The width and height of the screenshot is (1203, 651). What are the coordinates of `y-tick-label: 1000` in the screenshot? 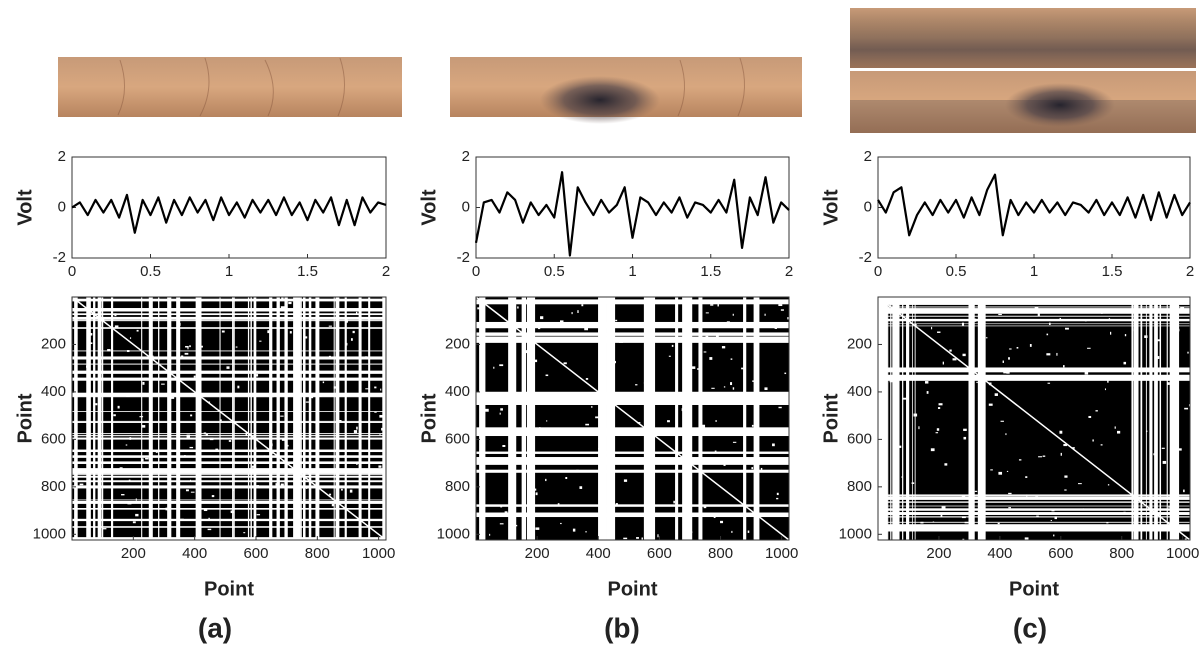 It's located at (453, 533).